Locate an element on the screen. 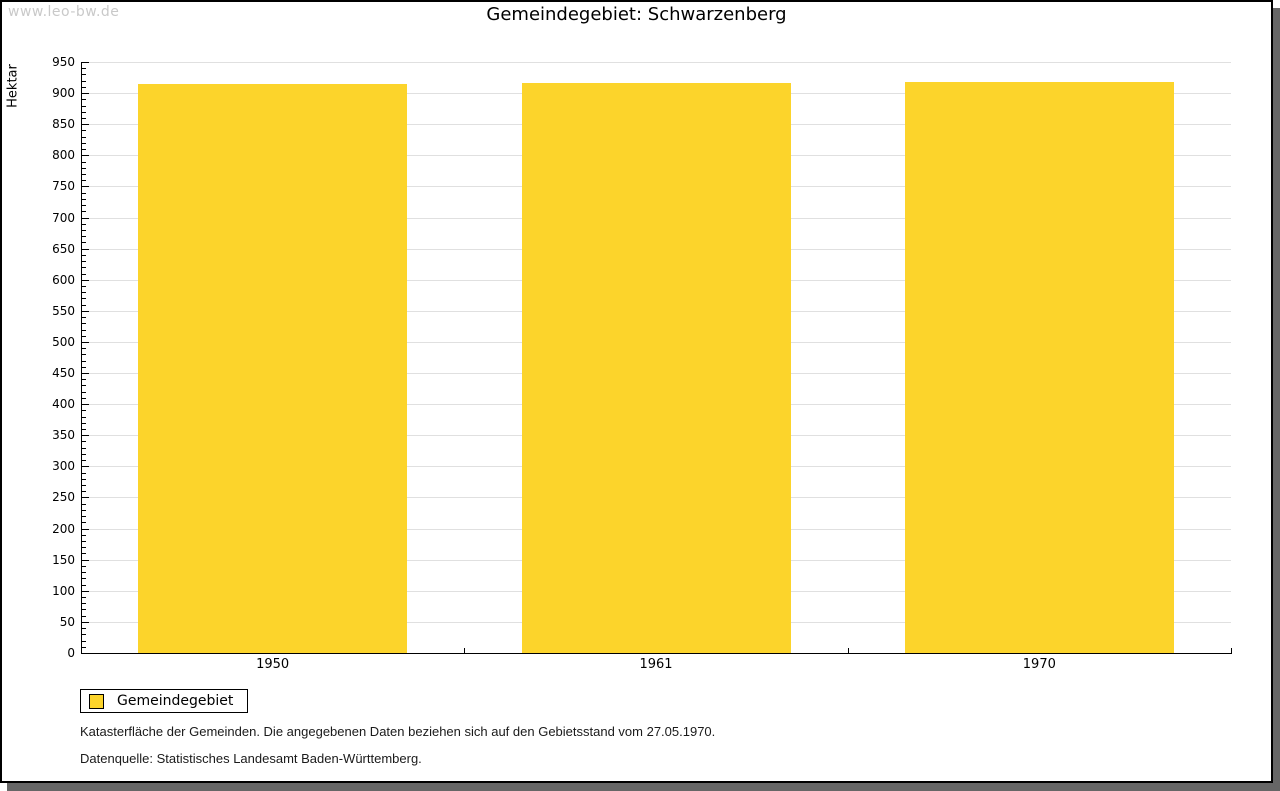  y-tick-label: 150 is located at coordinates (63, 559).